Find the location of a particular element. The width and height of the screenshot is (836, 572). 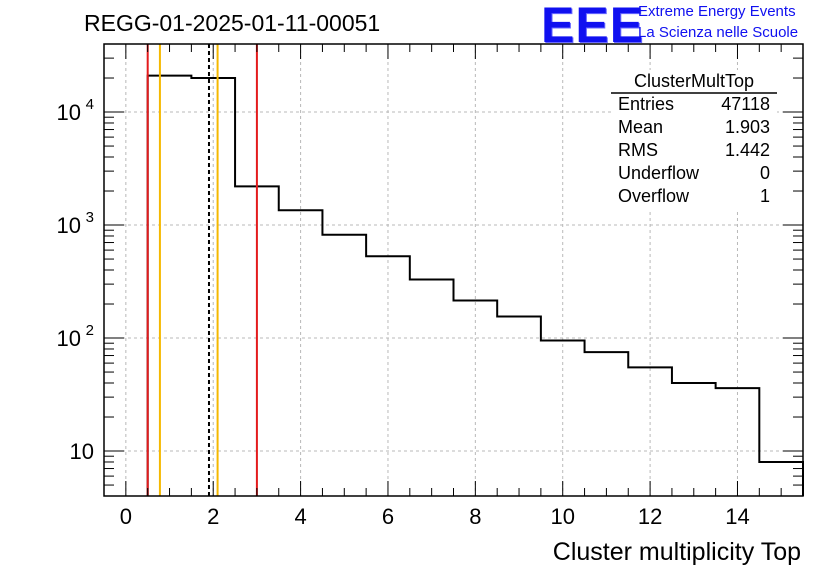

stats-value: 1.903 is located at coordinates (747, 127).